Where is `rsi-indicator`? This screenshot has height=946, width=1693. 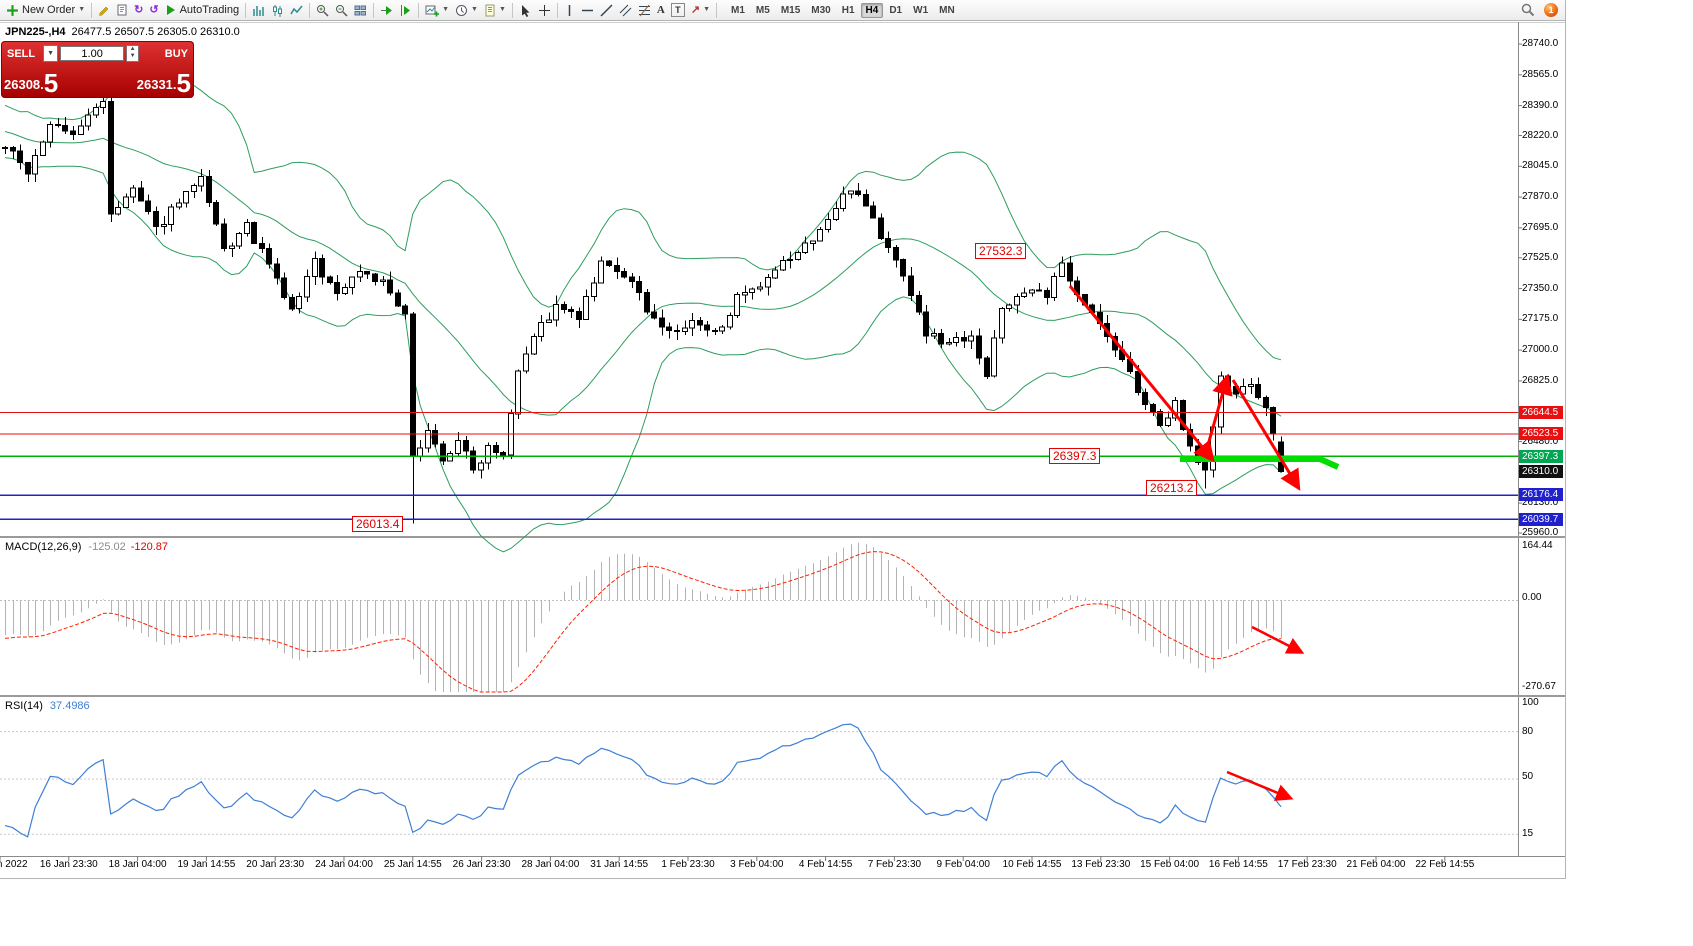
rsi-indicator is located at coordinates (643, 780).